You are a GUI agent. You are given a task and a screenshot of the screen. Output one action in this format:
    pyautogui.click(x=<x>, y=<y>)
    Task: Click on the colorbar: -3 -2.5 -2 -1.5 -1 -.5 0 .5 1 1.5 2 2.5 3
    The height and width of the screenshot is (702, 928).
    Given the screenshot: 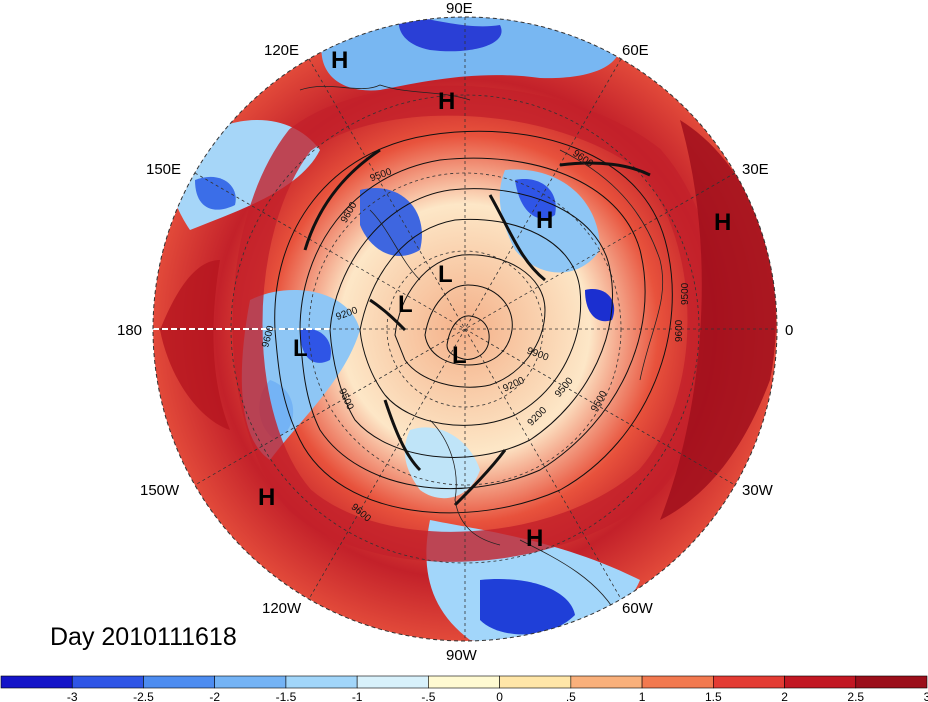 What is the action you would take?
    pyautogui.click(x=464, y=688)
    